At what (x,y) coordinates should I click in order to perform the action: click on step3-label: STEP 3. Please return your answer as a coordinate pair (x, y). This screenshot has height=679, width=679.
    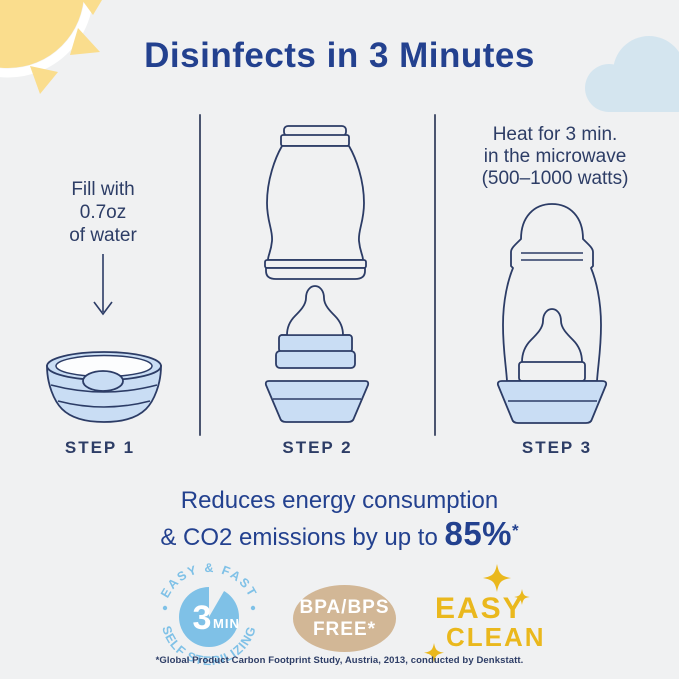
    Looking at the image, I should click on (557, 447).